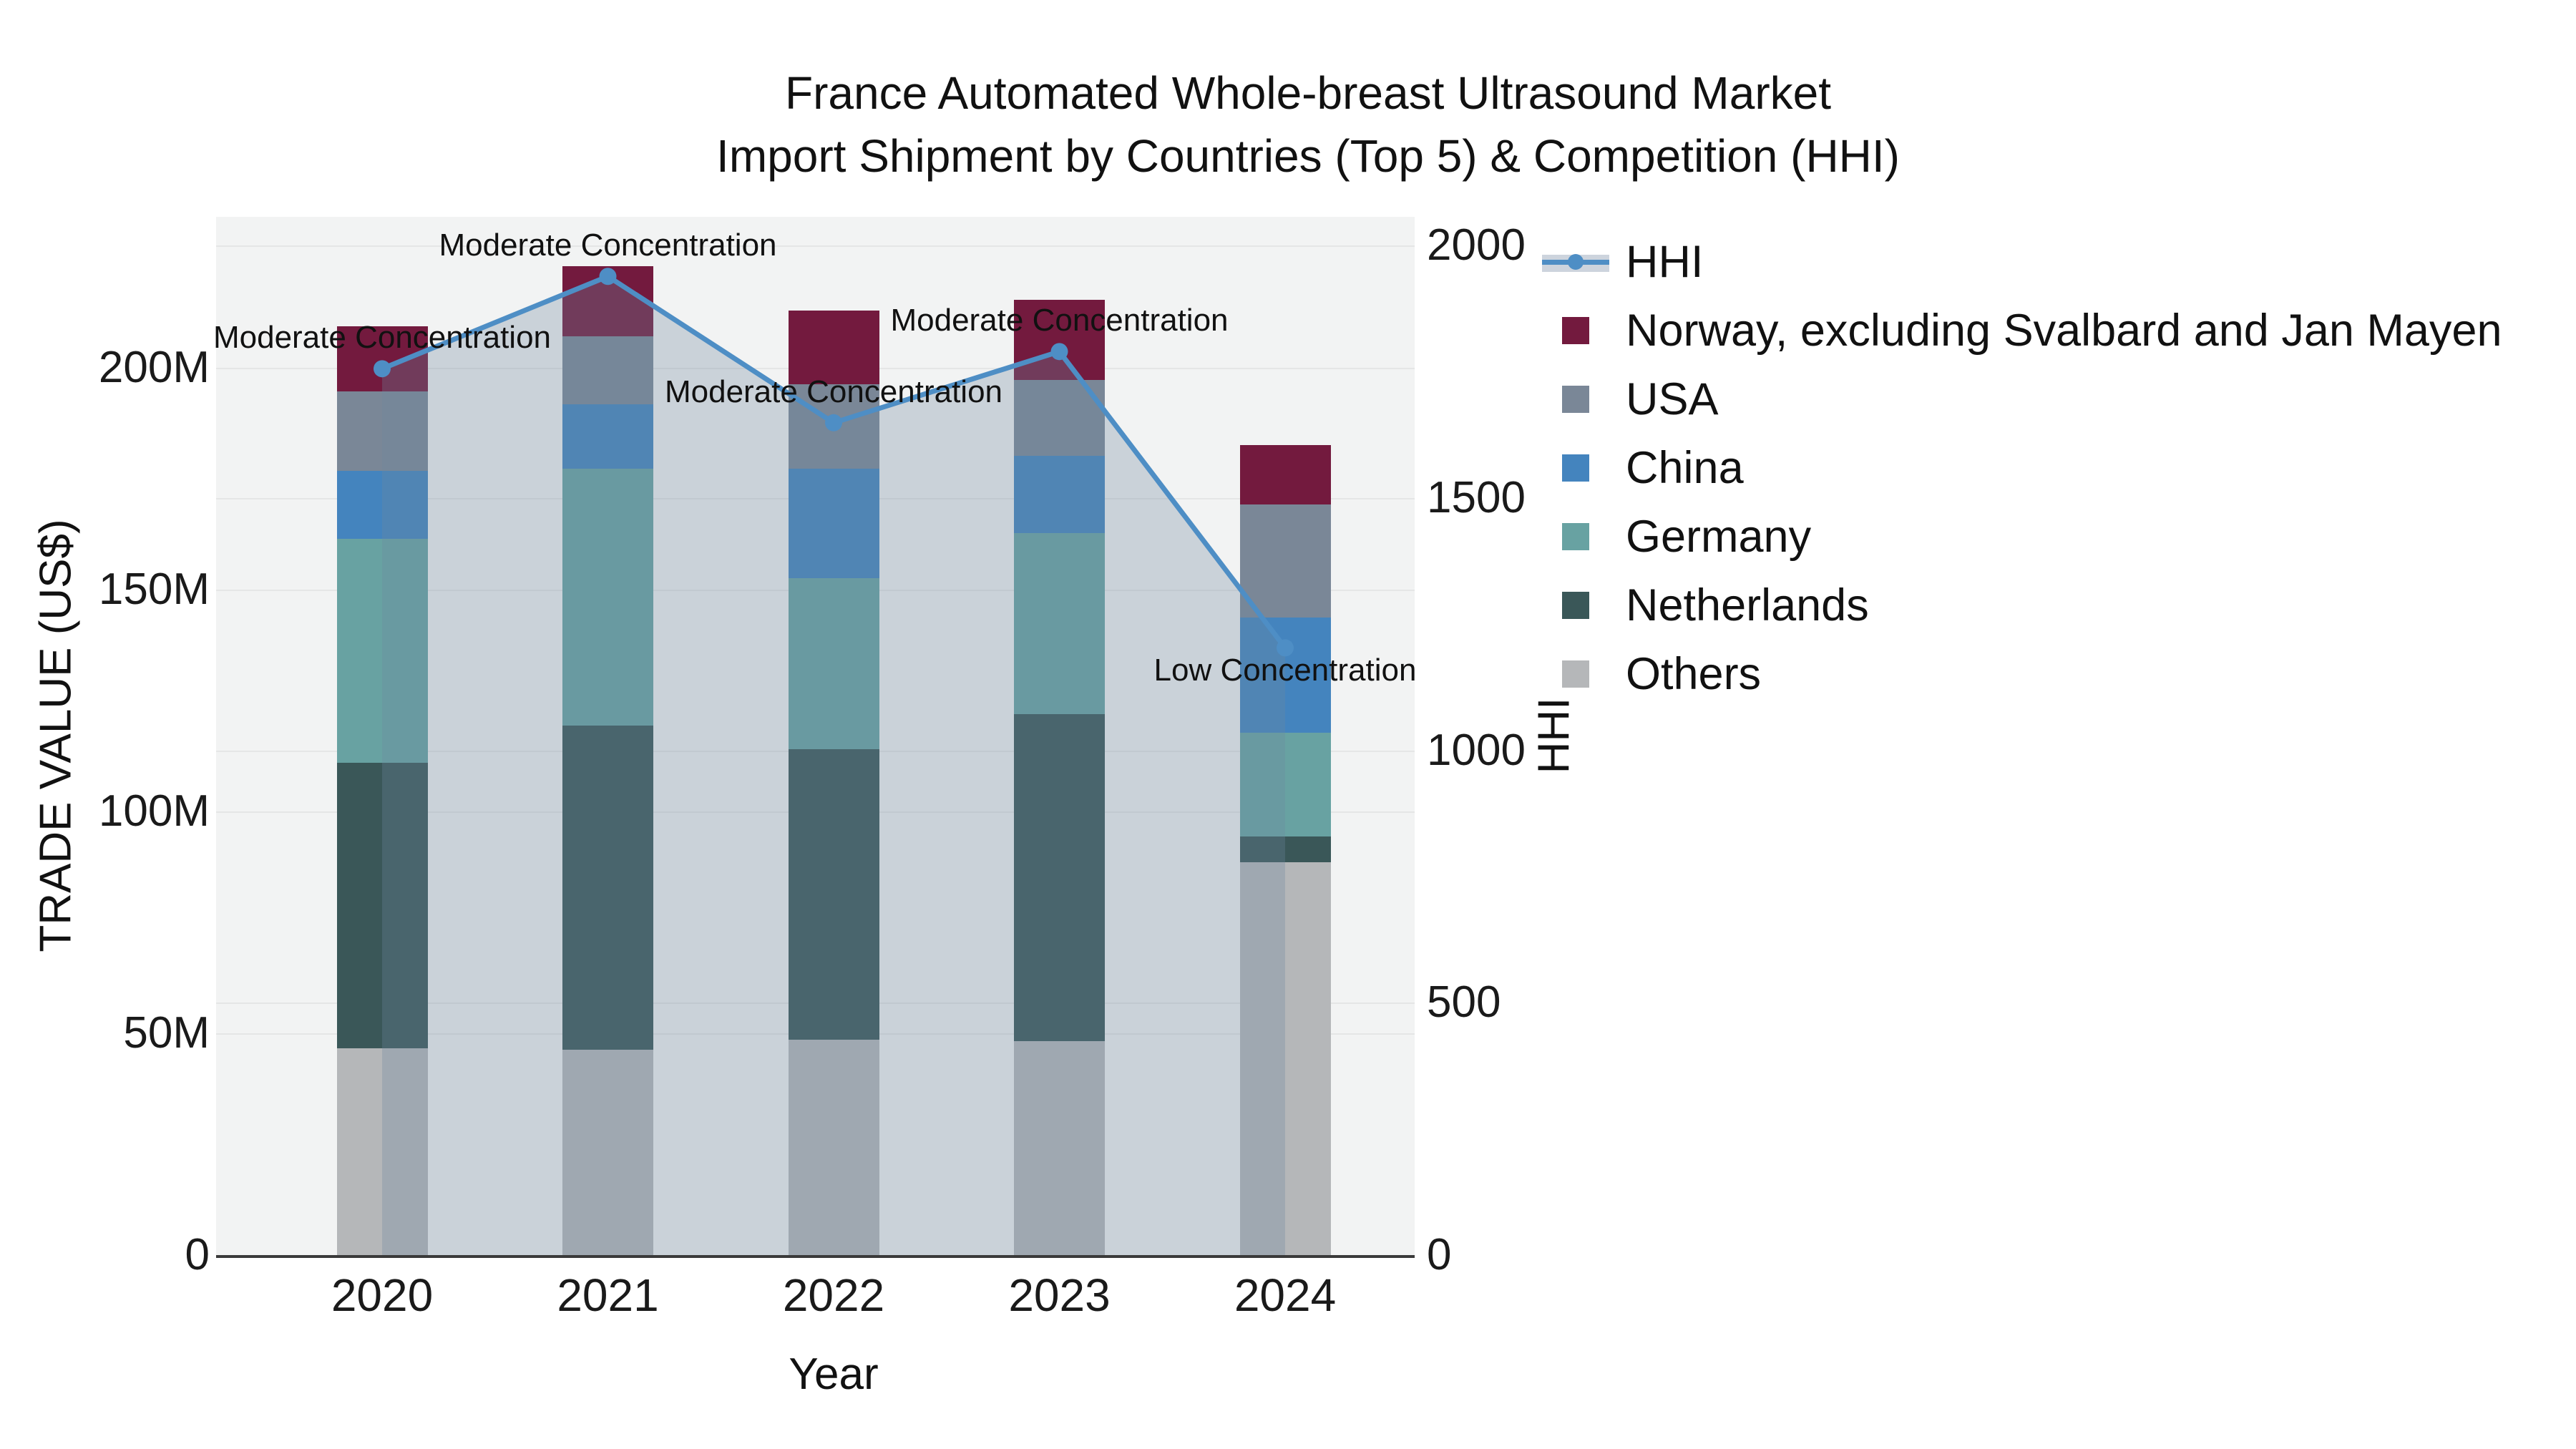 The image size is (2576, 1449). What do you see at coordinates (2021, 399) in the screenshot?
I see `legend-item-usa: USA` at bounding box center [2021, 399].